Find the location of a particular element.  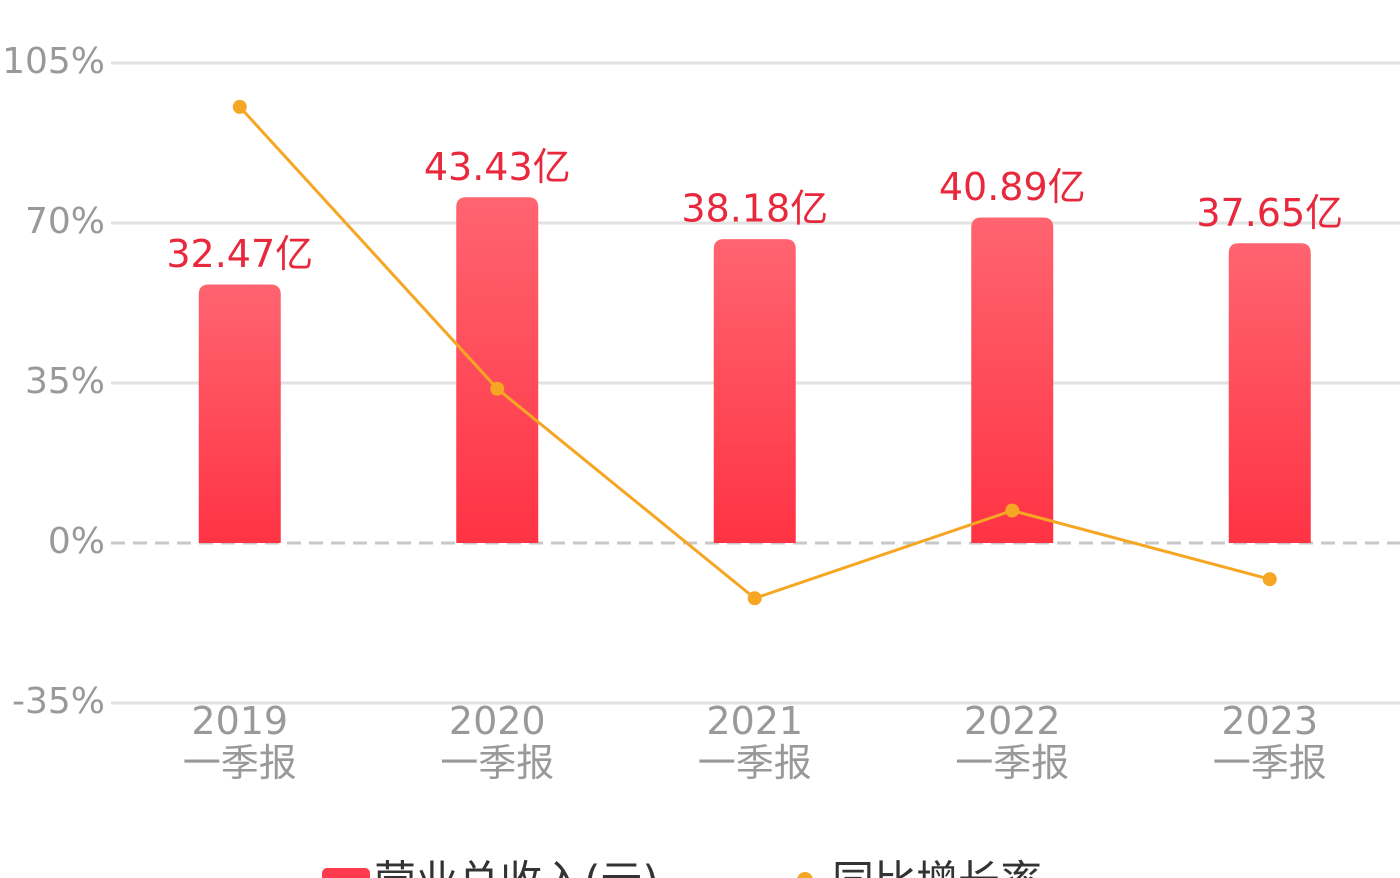

value-label: 43.43亿 is located at coordinates (497, 167).